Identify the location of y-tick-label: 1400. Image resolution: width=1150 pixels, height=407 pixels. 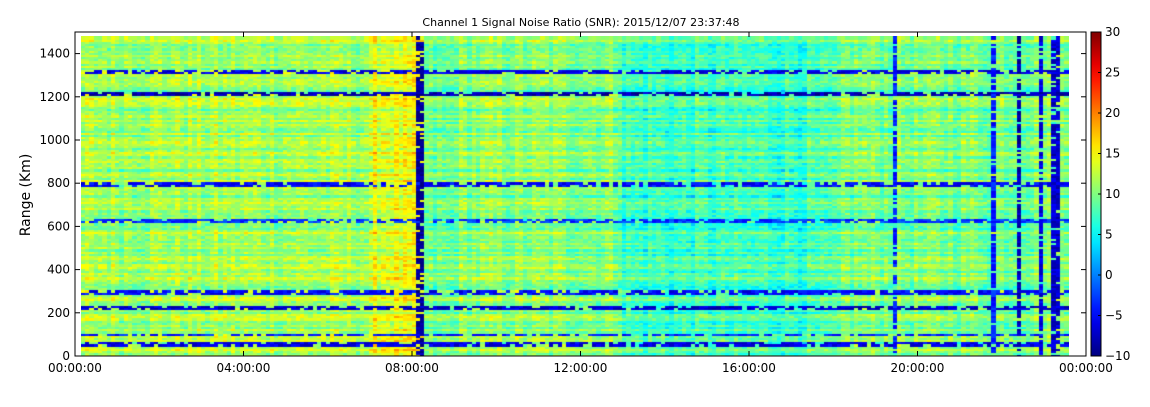
(54, 54).